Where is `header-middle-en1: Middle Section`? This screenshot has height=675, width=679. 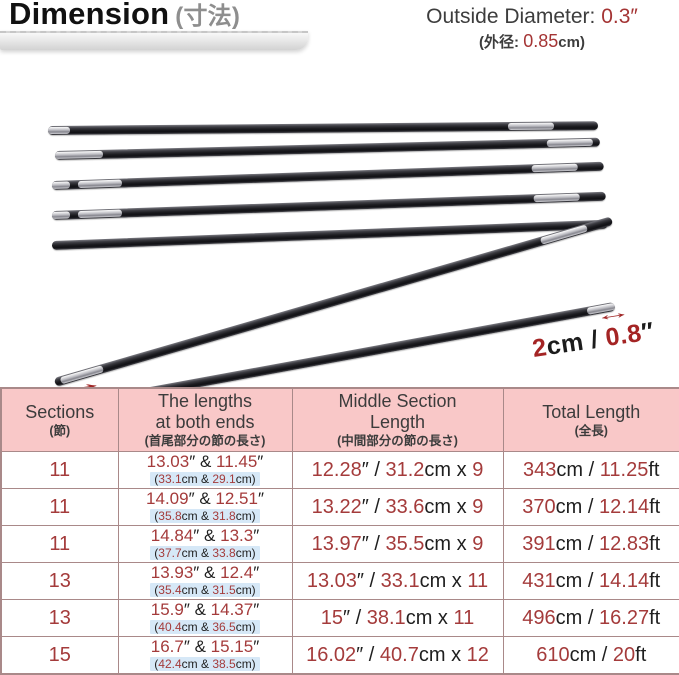
header-middle-en1: Middle Section is located at coordinates (398, 401).